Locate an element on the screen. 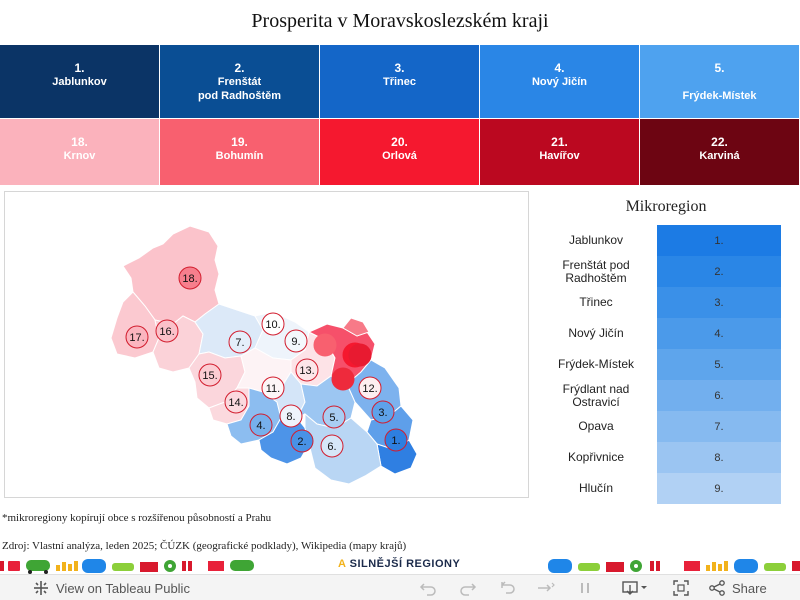  rank-tile: 3. Třinec is located at coordinates (400, 82).